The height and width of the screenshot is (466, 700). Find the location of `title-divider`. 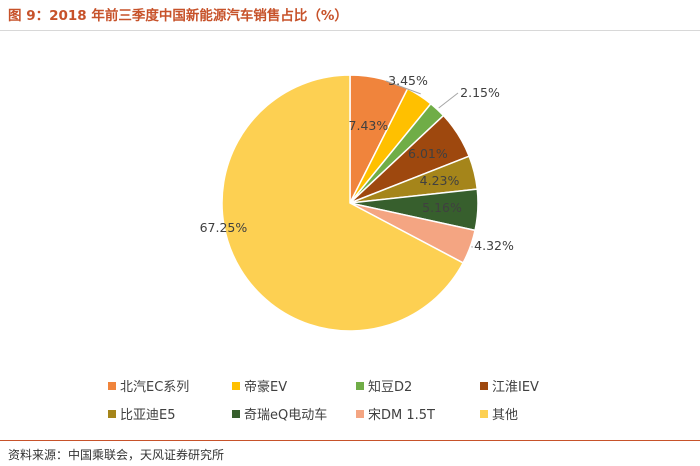

title-divider is located at coordinates (350, 30).